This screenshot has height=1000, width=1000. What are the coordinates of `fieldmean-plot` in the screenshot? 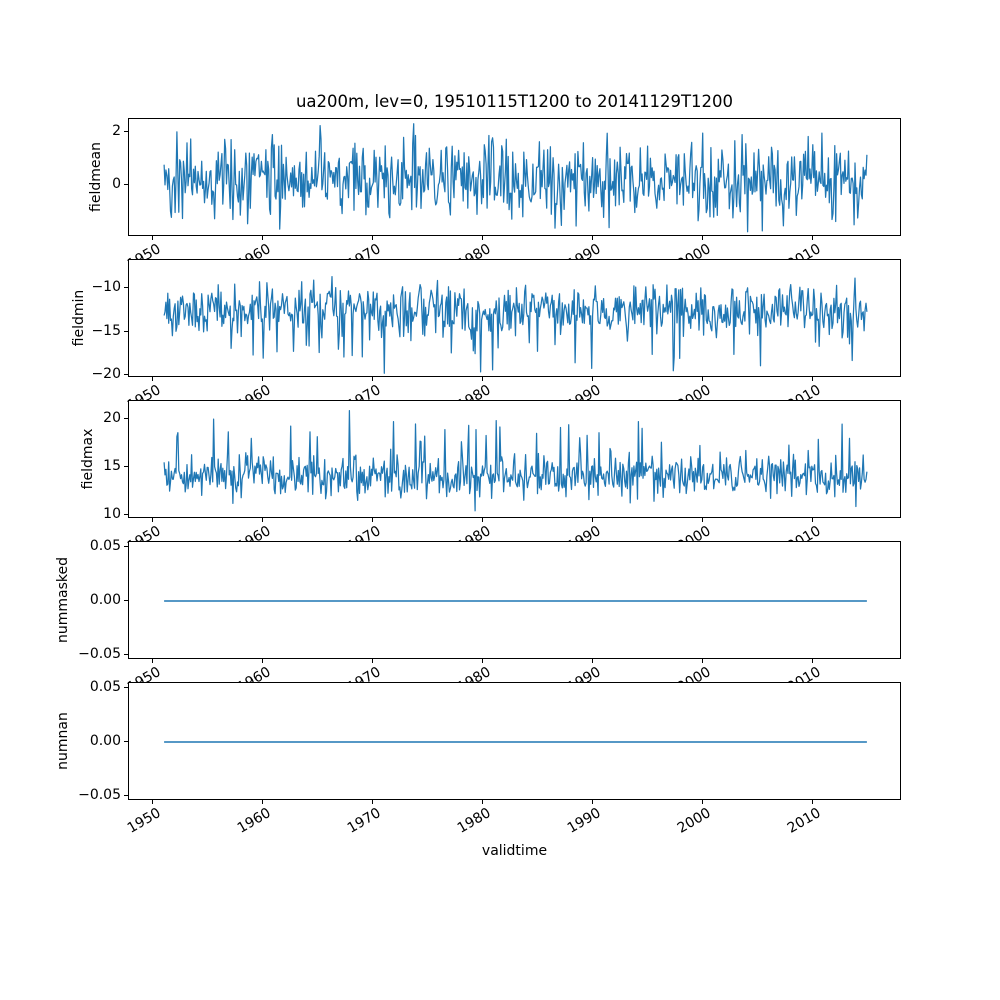 It's located at (515, 178).